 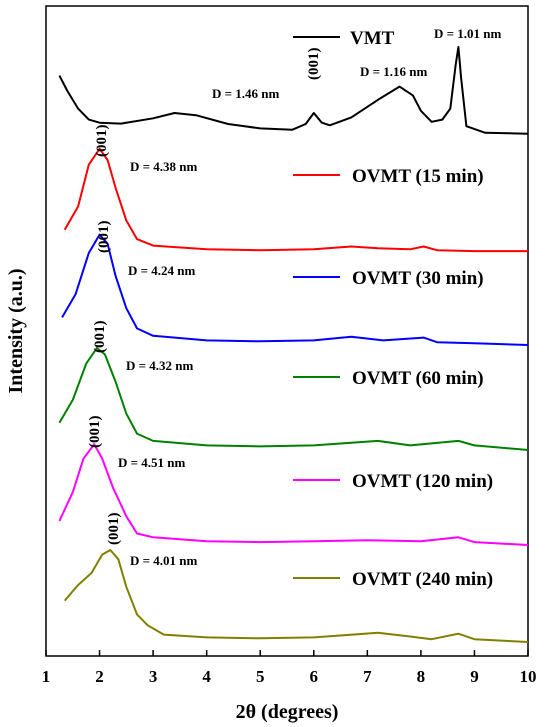 What do you see at coordinates (16, 330) in the screenshot?
I see `y-axis-title: Intensity (a.u.)` at bounding box center [16, 330].